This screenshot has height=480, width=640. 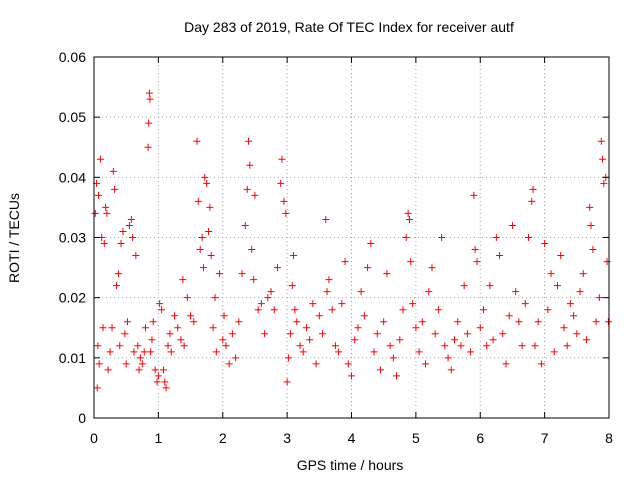 I want to click on x-tick-label: 6, so click(x=480, y=438).